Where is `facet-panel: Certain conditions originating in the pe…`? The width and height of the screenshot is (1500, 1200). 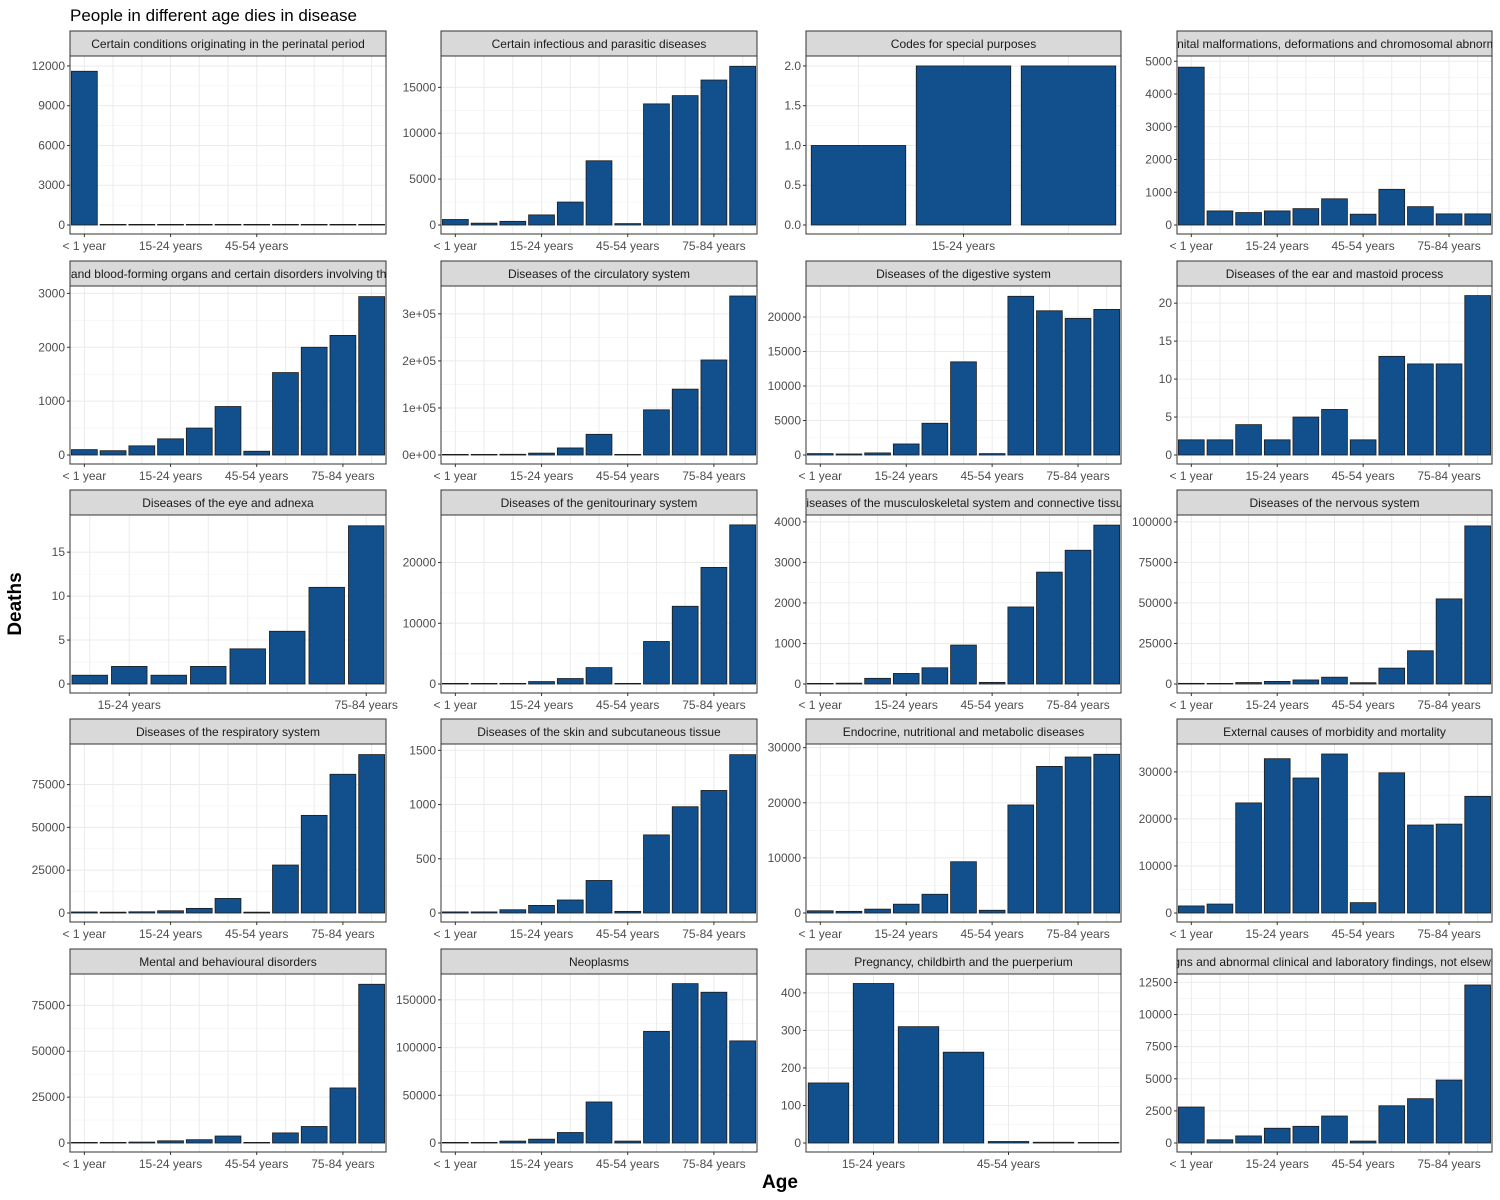
facet-panel: Certain conditions originating in the pe… is located at coordinates (209, 141).